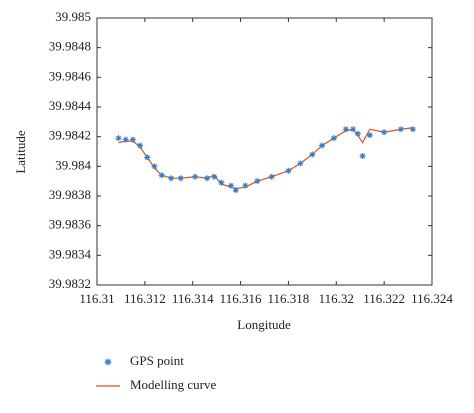  I want to click on x-tick-label: 116.314, so click(193, 298).